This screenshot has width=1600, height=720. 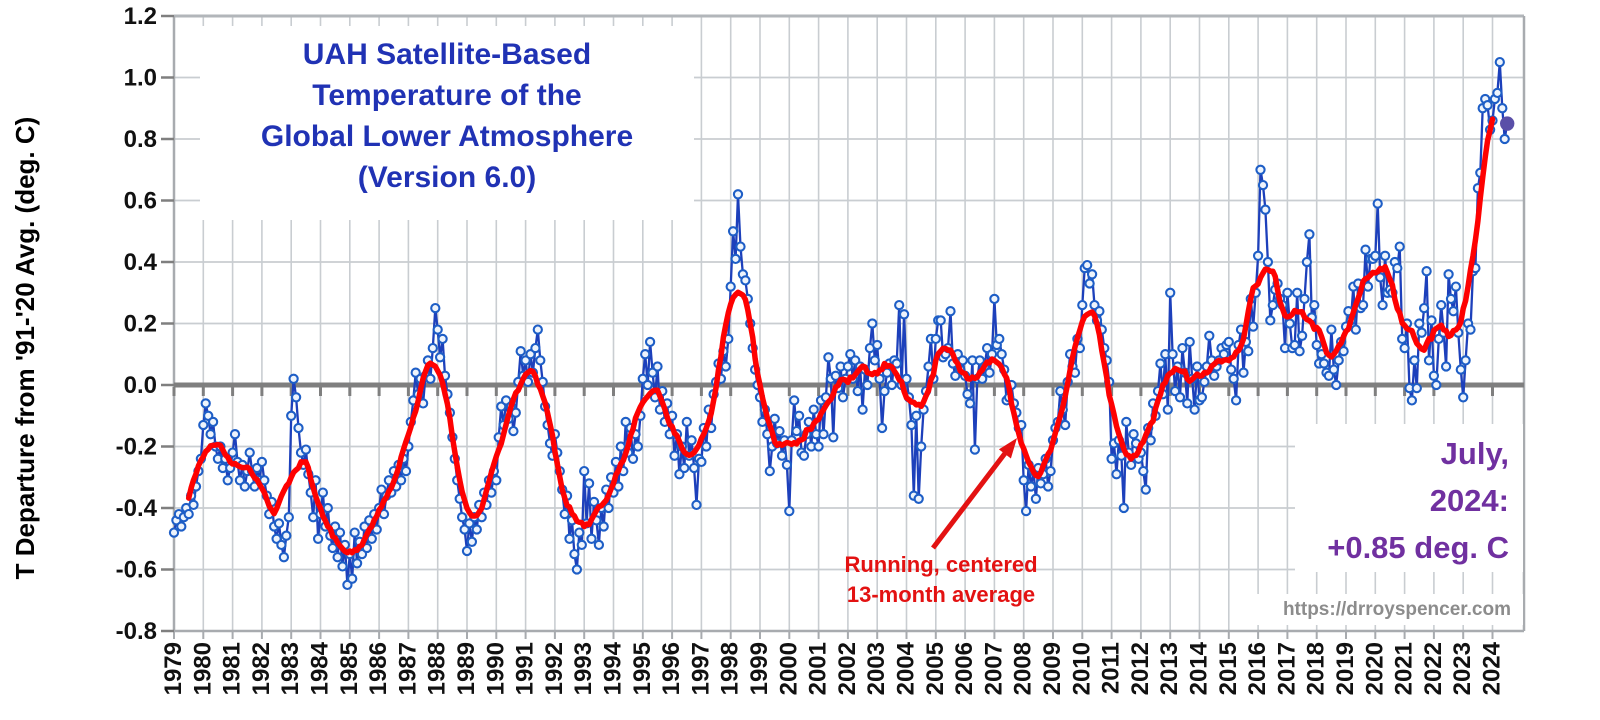 I want to click on x-tick-label: 1980, so click(x=202, y=668).